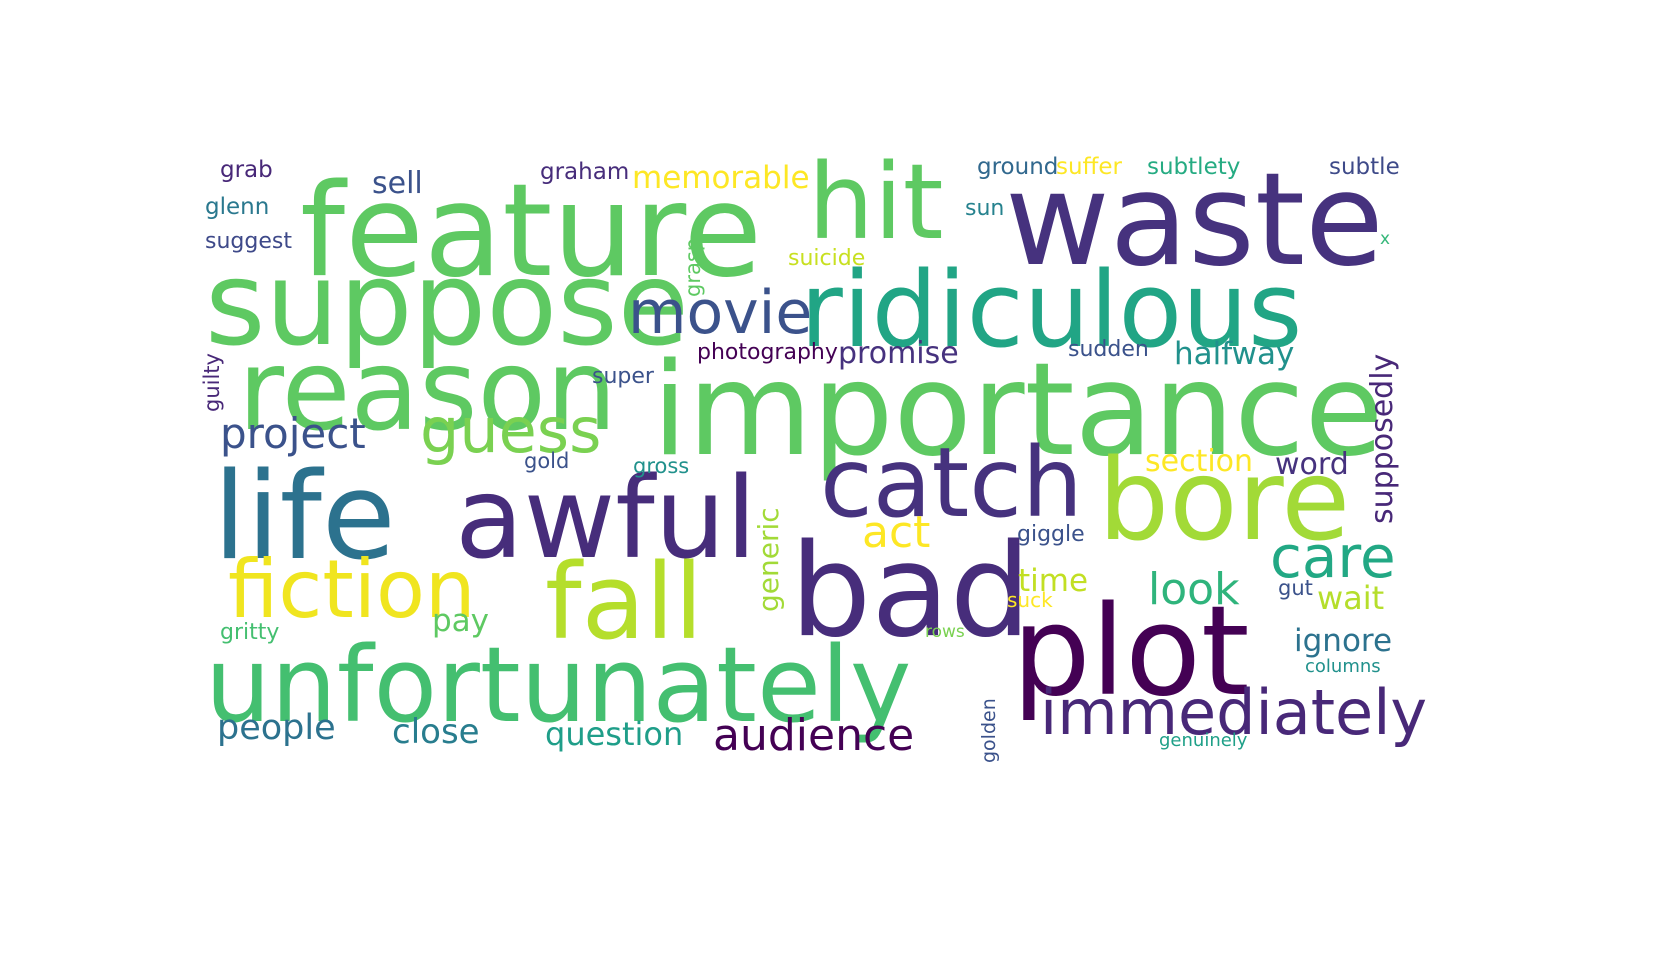  I want to click on word-graham: graham, so click(585, 172).